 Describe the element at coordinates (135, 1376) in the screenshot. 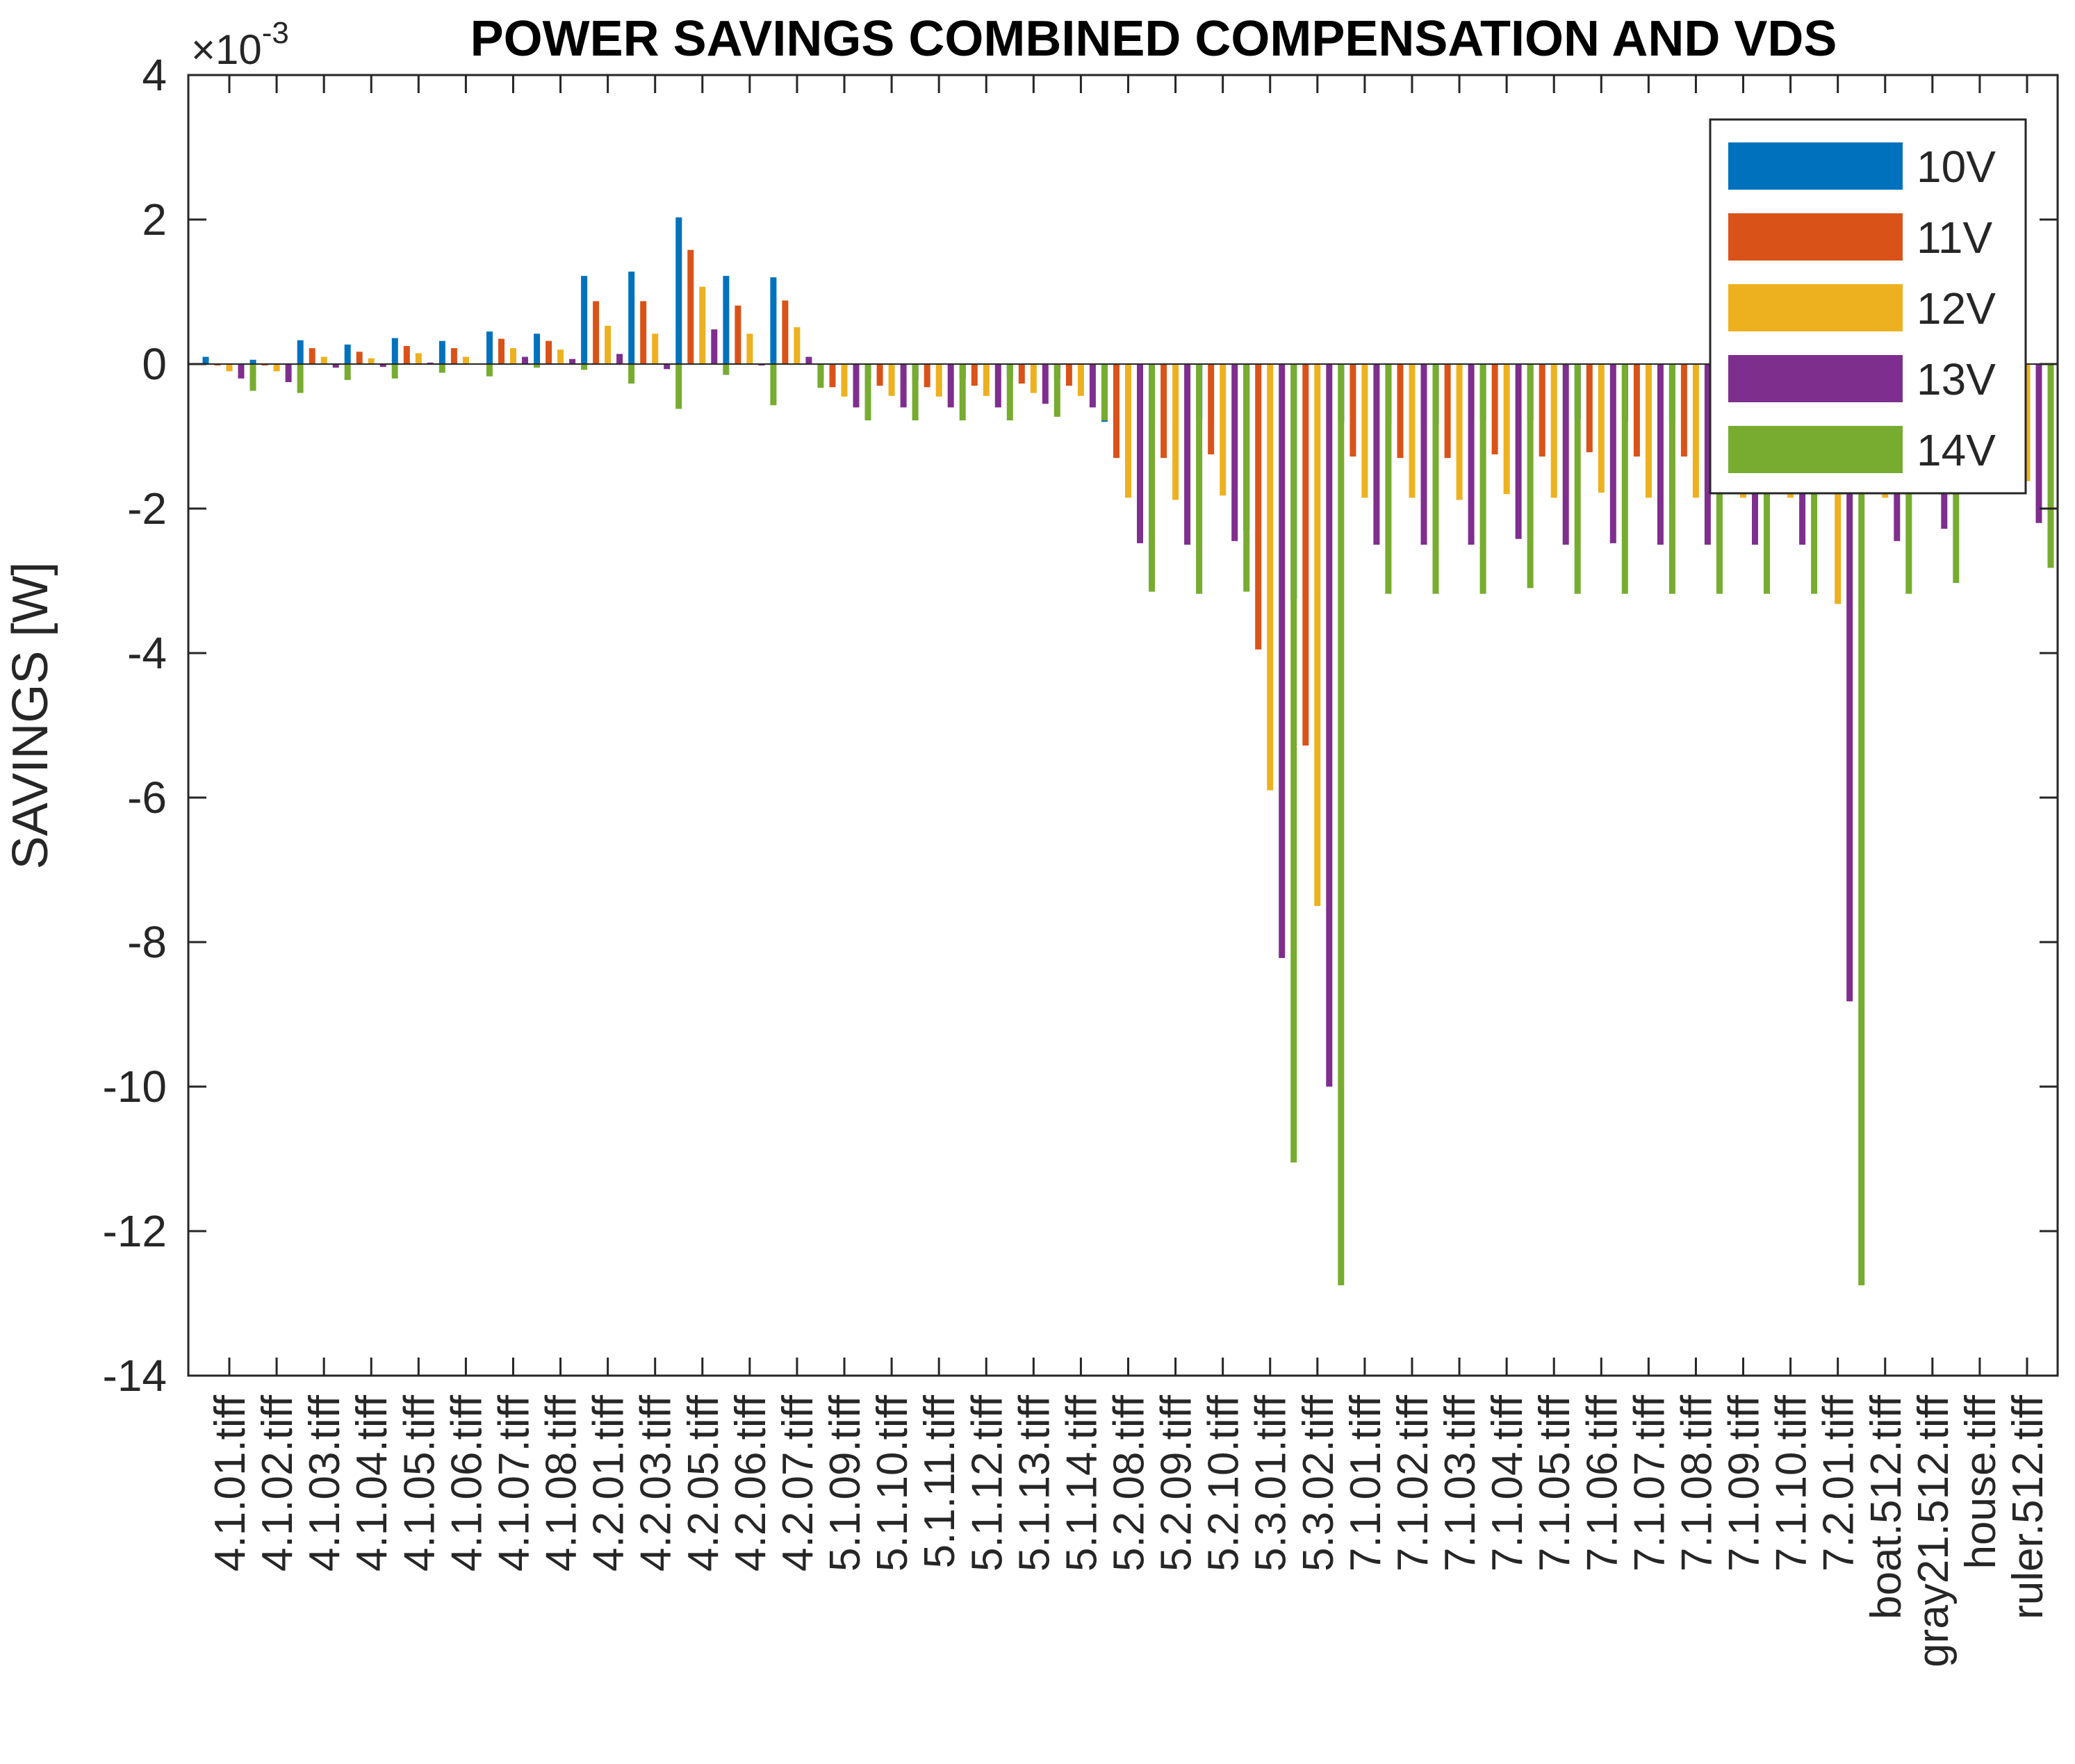

I see `y-tick-label: -14` at that location.